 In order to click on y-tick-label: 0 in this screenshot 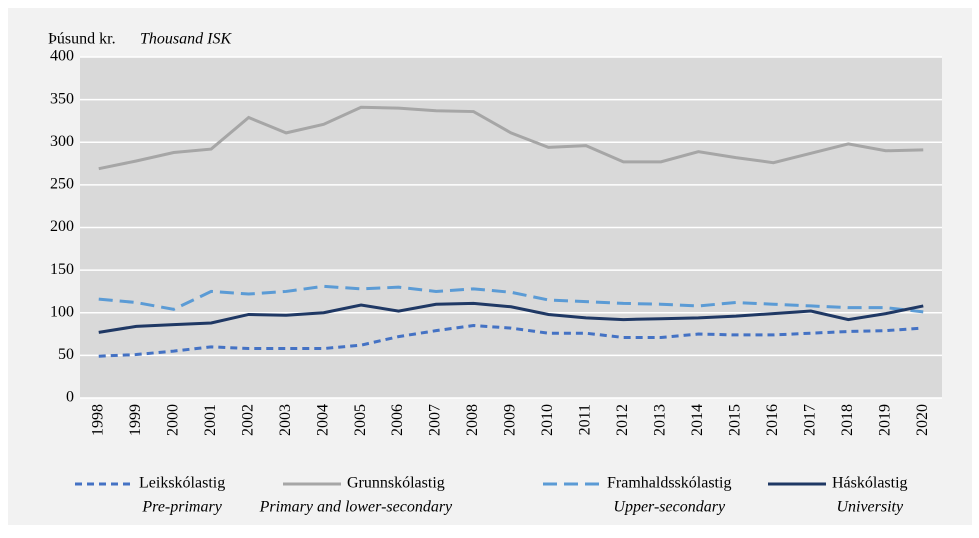, I will do `click(70, 397)`.